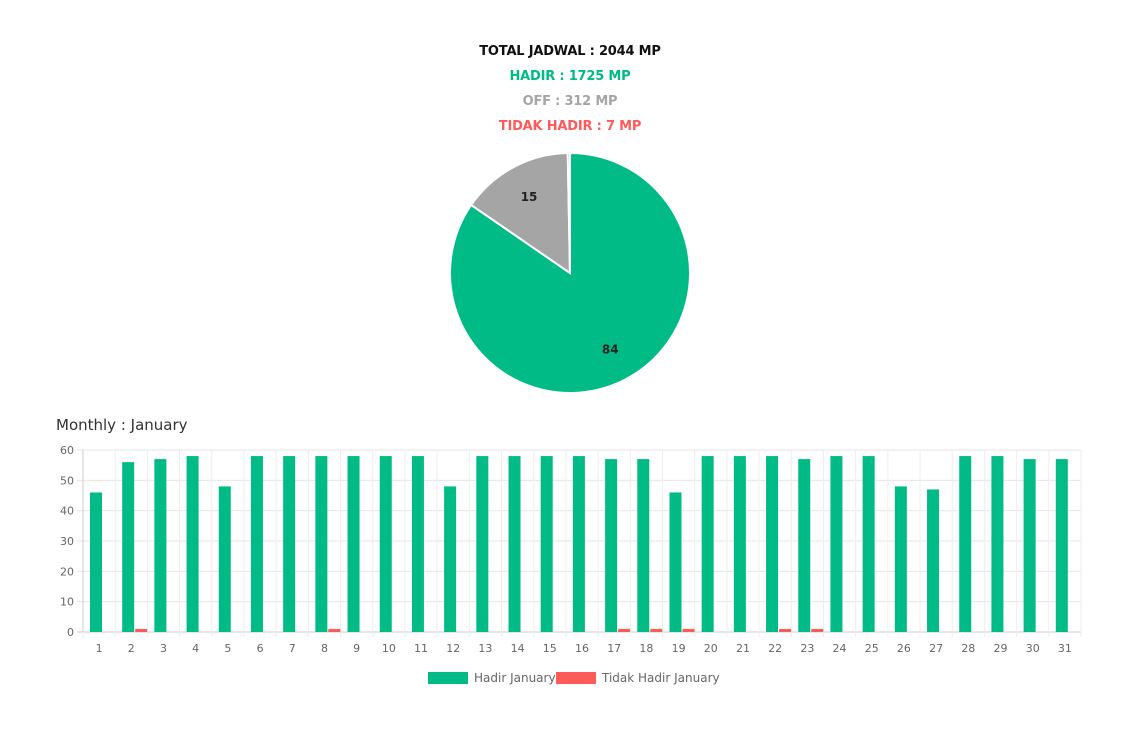  I want to click on x-tick-label: 8, so click(324, 648).